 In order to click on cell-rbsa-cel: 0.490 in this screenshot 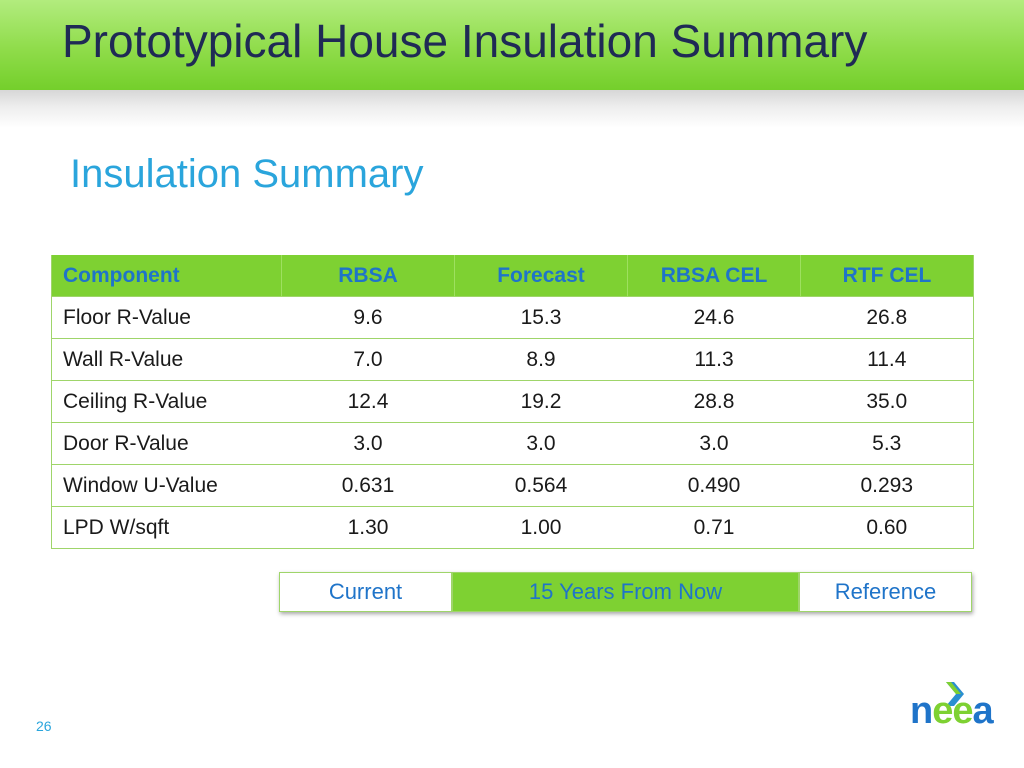, I will do `click(714, 485)`.